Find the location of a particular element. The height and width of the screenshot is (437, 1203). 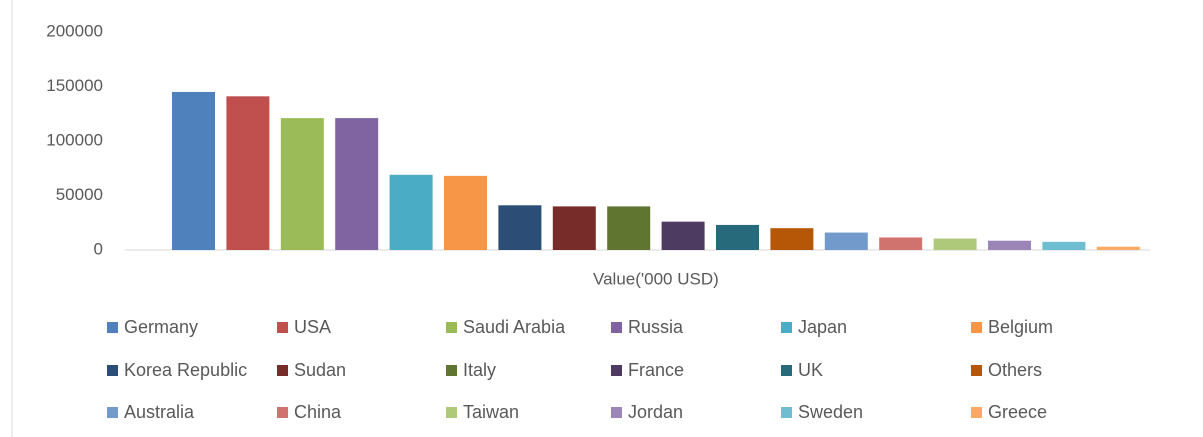

x-tick-label: Value('000 USD) is located at coordinates (656, 278).